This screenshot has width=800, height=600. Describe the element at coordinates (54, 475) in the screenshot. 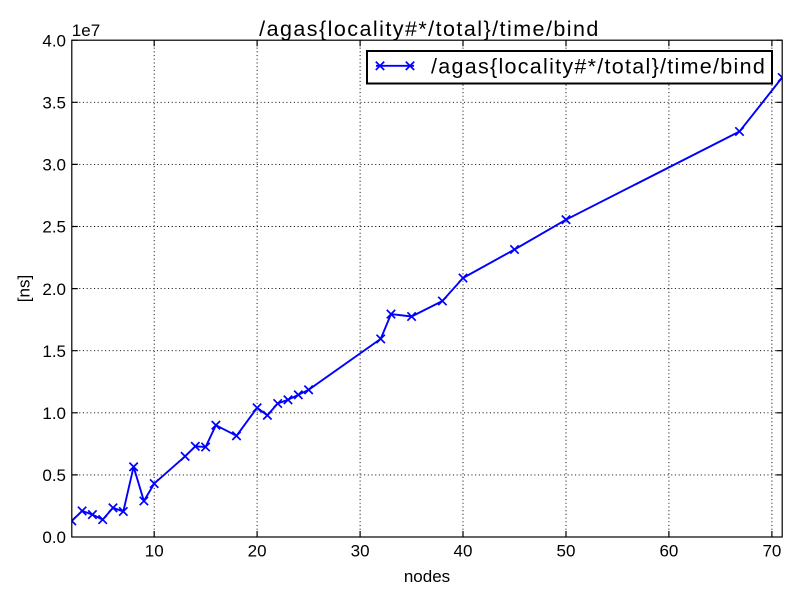

I see `svg-text: 0.5` at that location.